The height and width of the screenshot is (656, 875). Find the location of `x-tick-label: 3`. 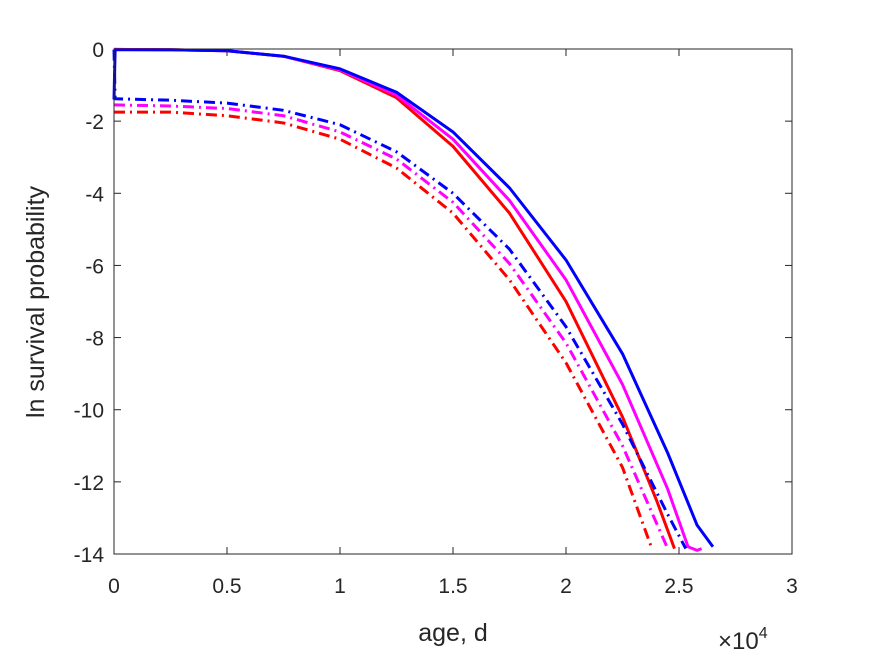

x-tick-label: 3 is located at coordinates (792, 586).